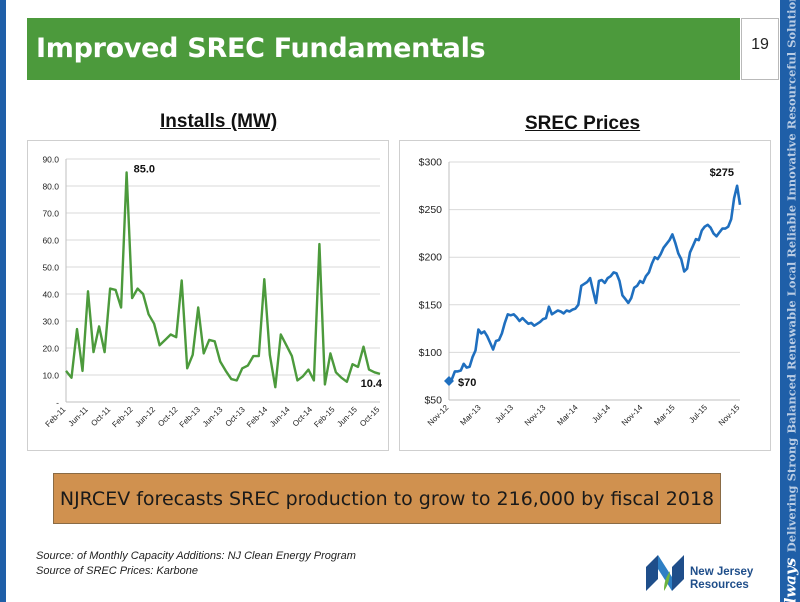 This screenshot has width=800, height=602. Describe the element at coordinates (190, 417) in the screenshot. I see `x-tick-label: Feb-13` at that location.